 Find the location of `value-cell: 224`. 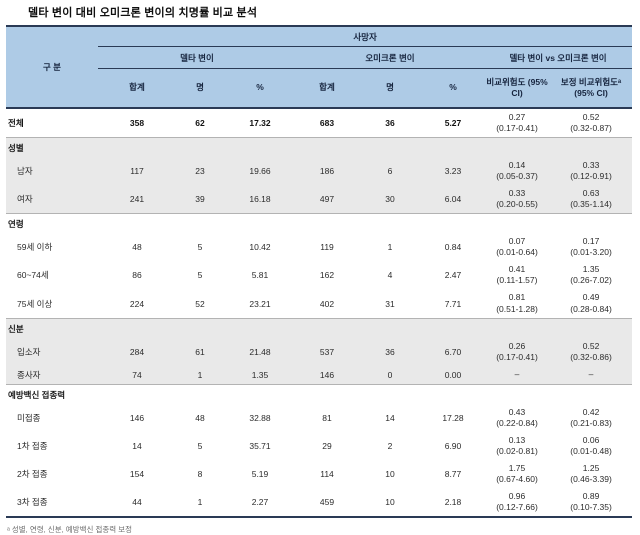

value-cell: 224 is located at coordinates (137, 303).